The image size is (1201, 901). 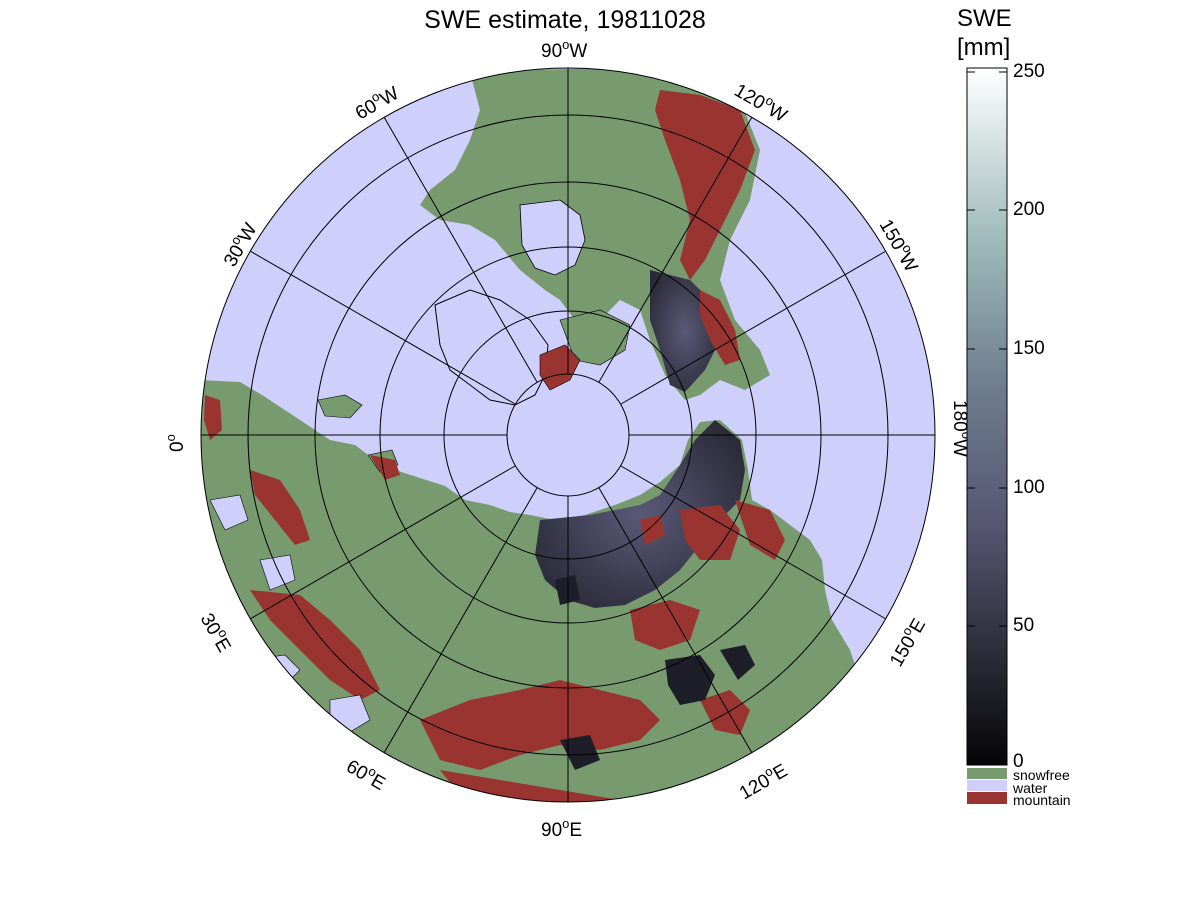 What do you see at coordinates (367, 774) in the screenshot?
I see `lon-label-60e: 60oE` at bounding box center [367, 774].